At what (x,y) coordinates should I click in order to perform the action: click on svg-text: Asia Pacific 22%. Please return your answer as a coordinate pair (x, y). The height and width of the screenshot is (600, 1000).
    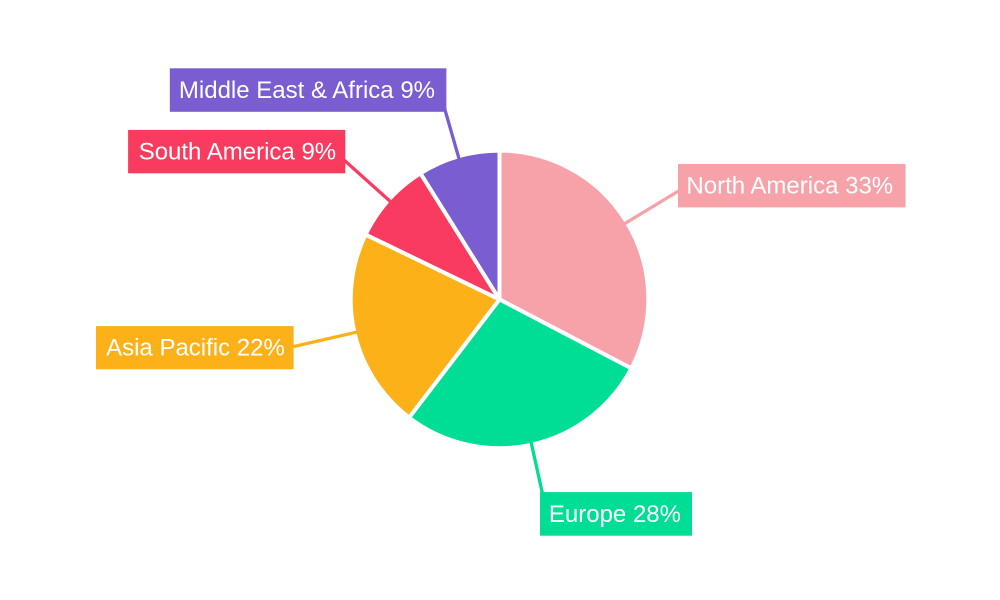
    Looking at the image, I should click on (195, 348).